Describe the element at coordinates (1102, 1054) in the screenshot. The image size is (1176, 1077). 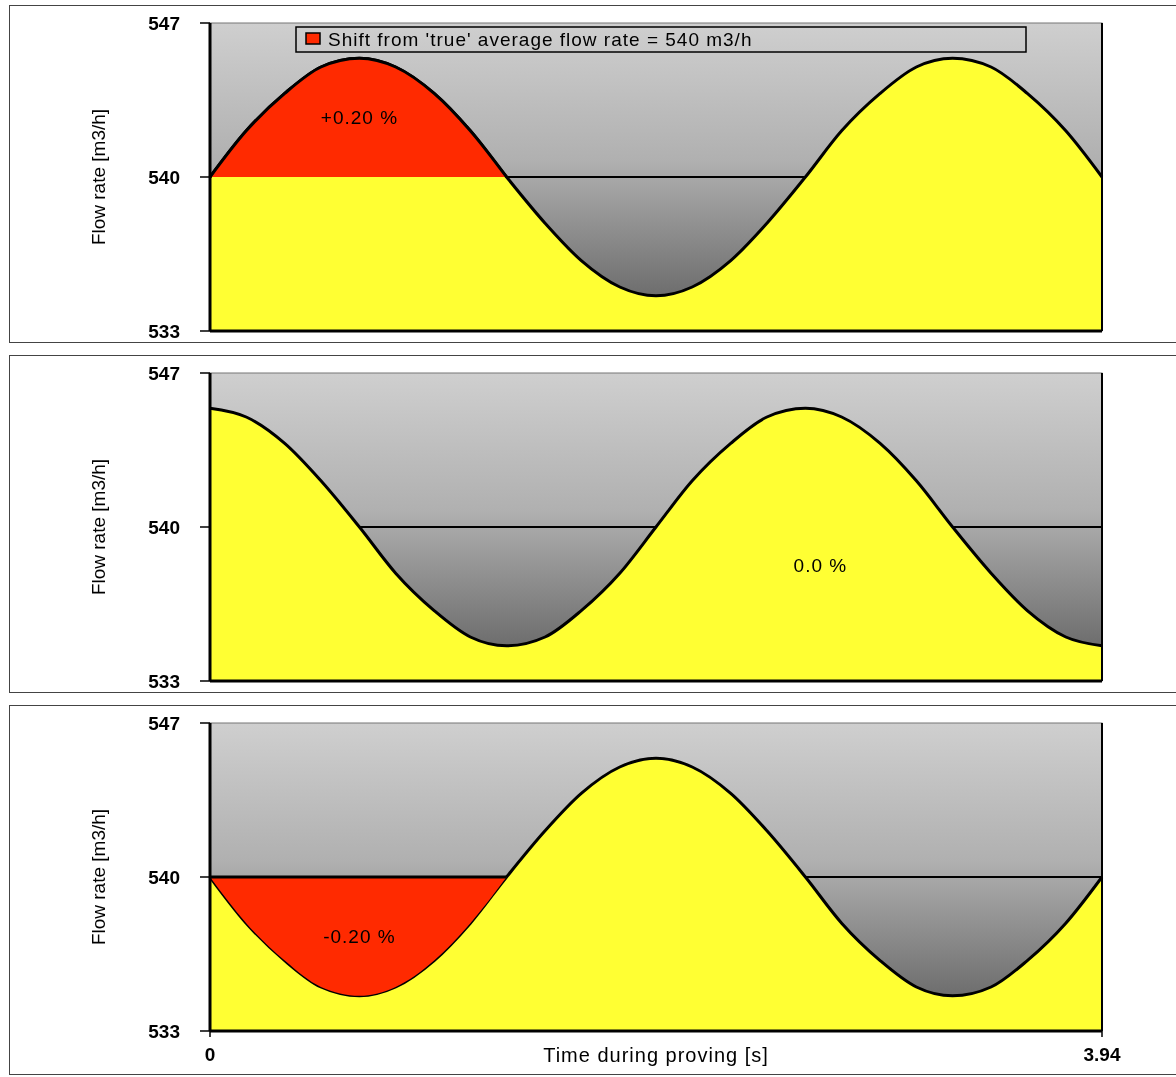
I see `x-tick-label: 3.94` at that location.